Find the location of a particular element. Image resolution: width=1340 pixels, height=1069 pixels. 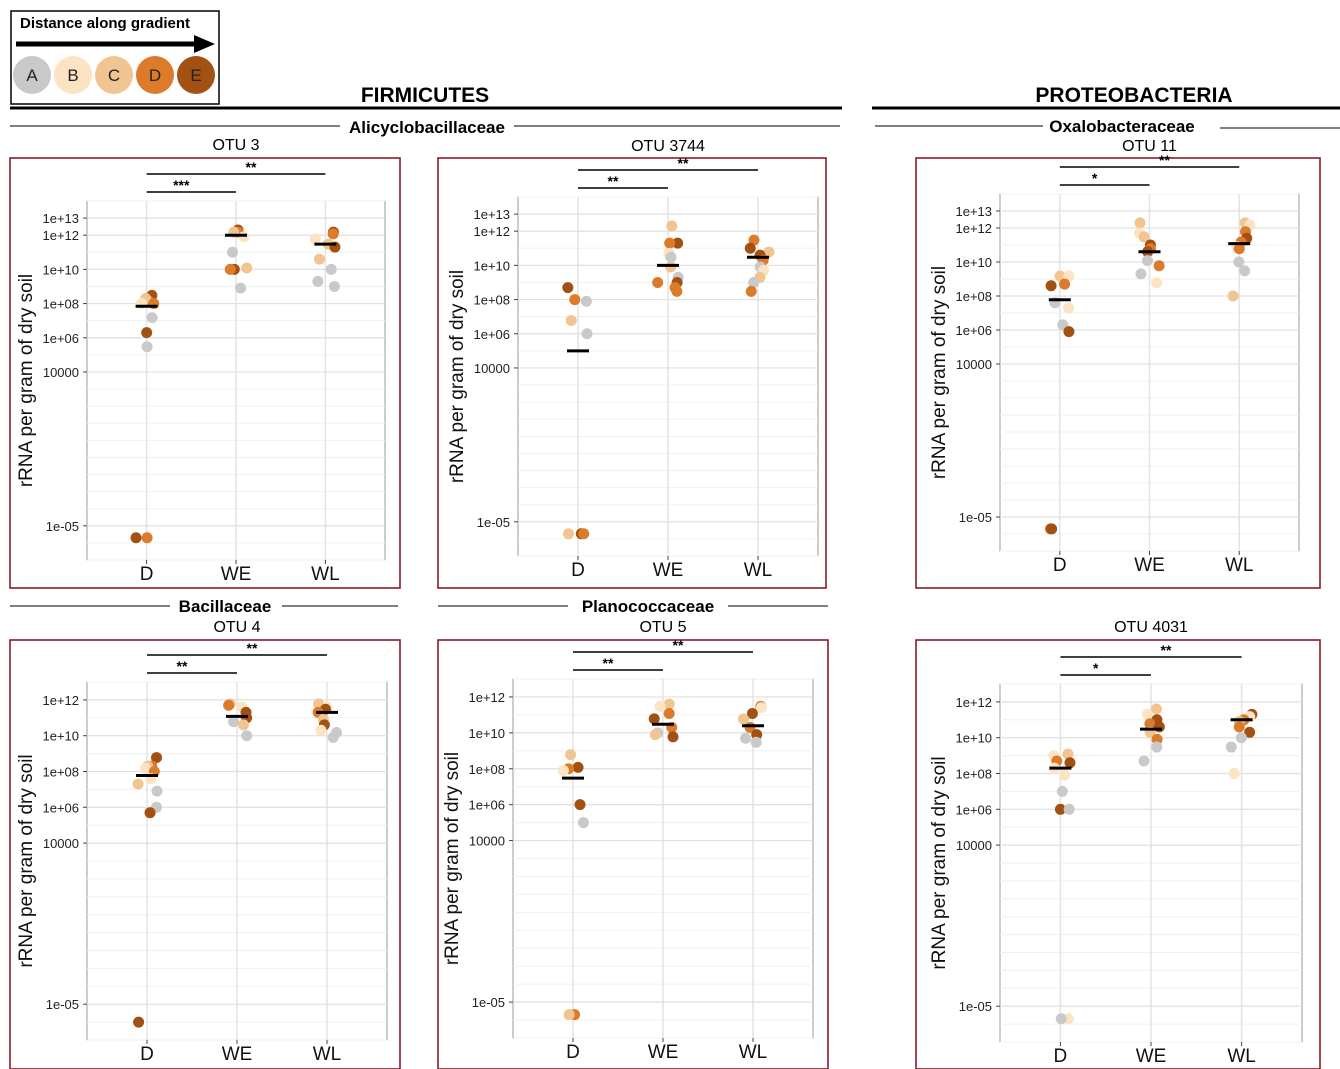

legend-key-label: B is located at coordinates (72, 75).